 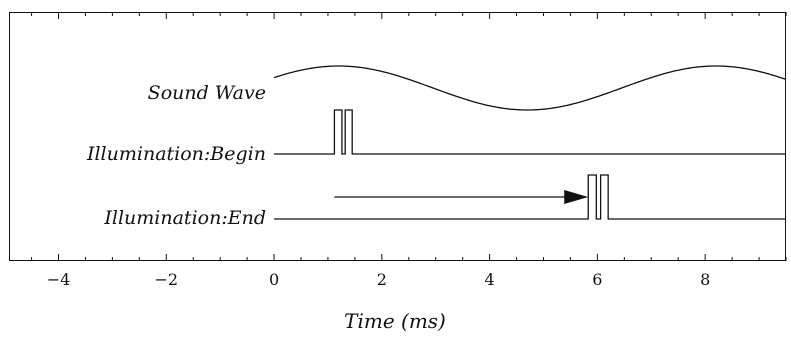 I want to click on x-axis-label: Time (ms), so click(x=395, y=321).